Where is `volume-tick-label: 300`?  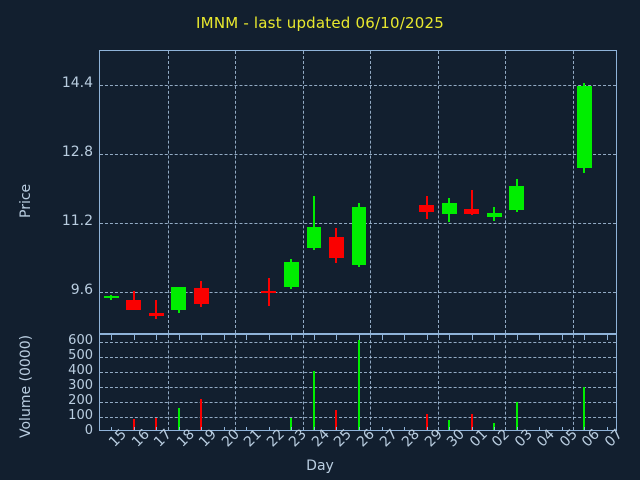
volume-tick-label: 300 is located at coordinates (80, 386).